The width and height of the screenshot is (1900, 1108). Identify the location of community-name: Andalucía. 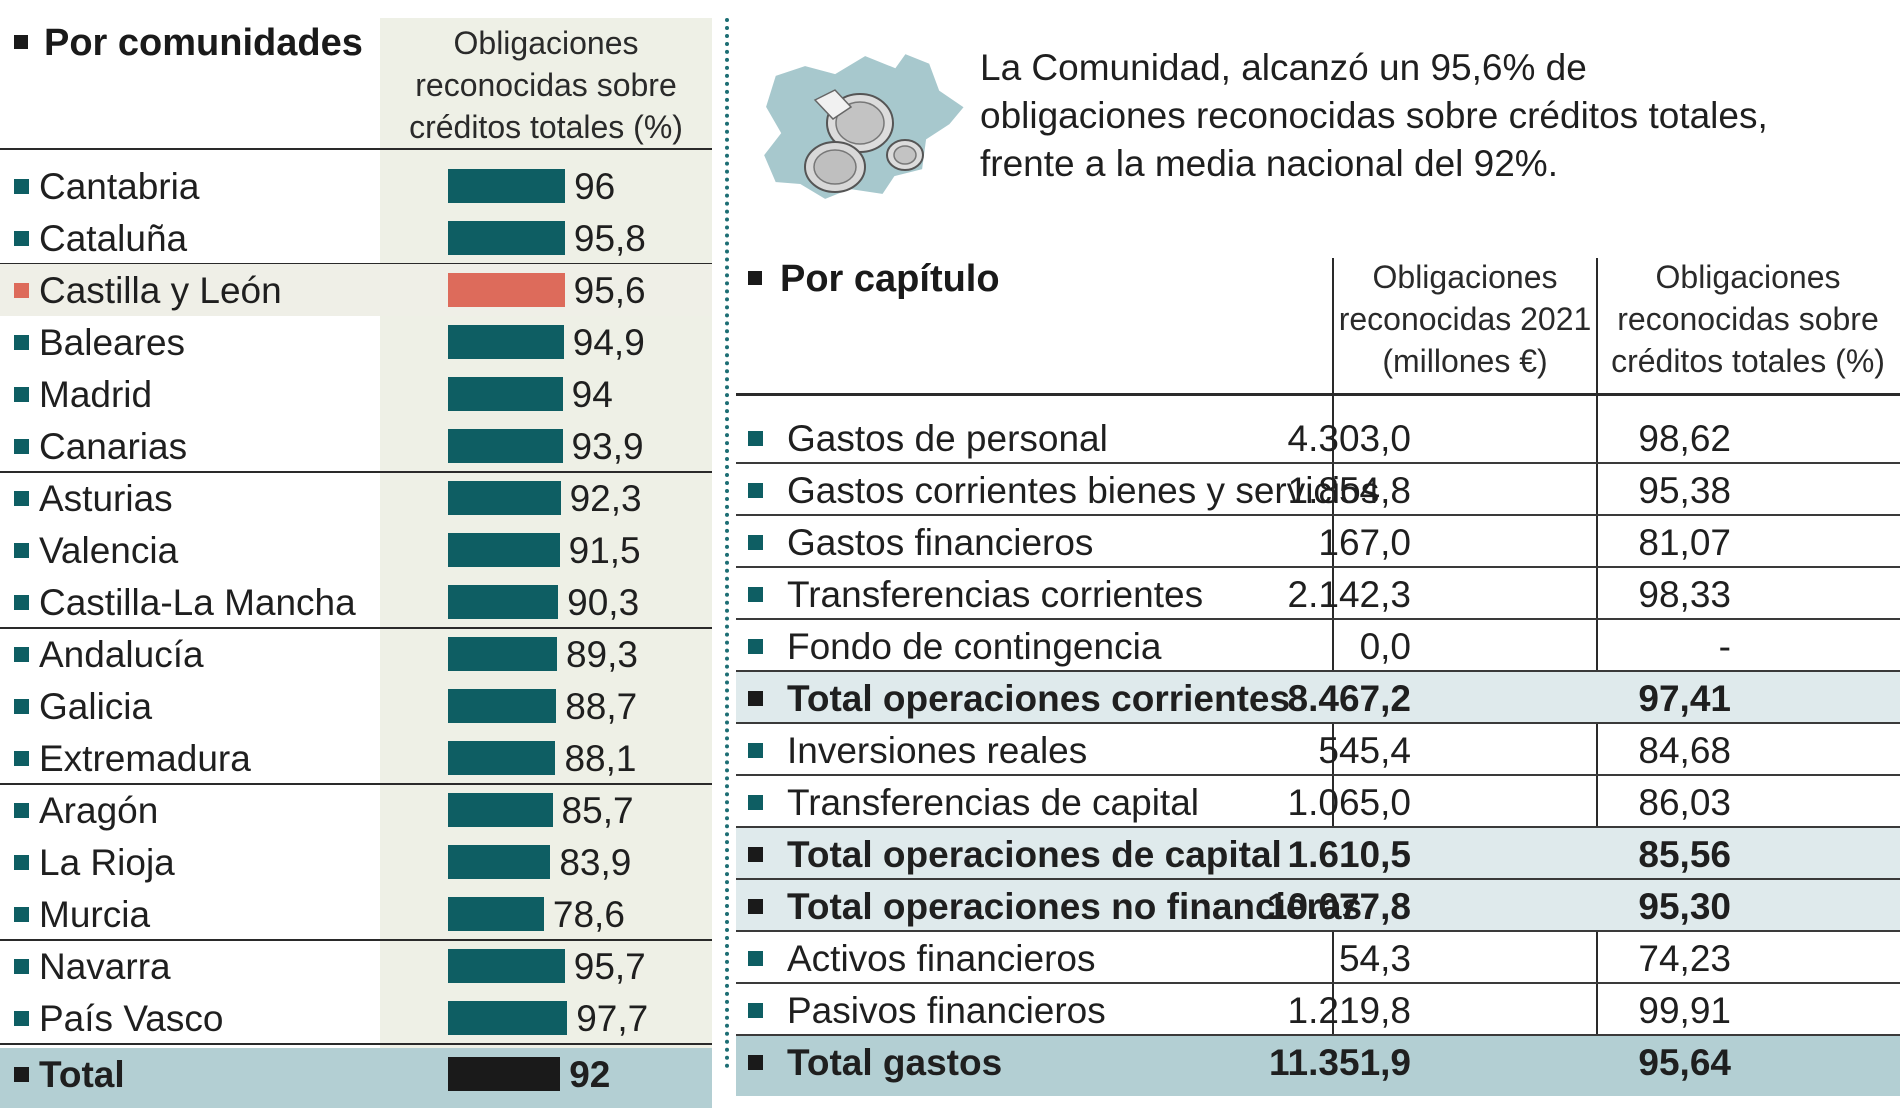
(109, 655).